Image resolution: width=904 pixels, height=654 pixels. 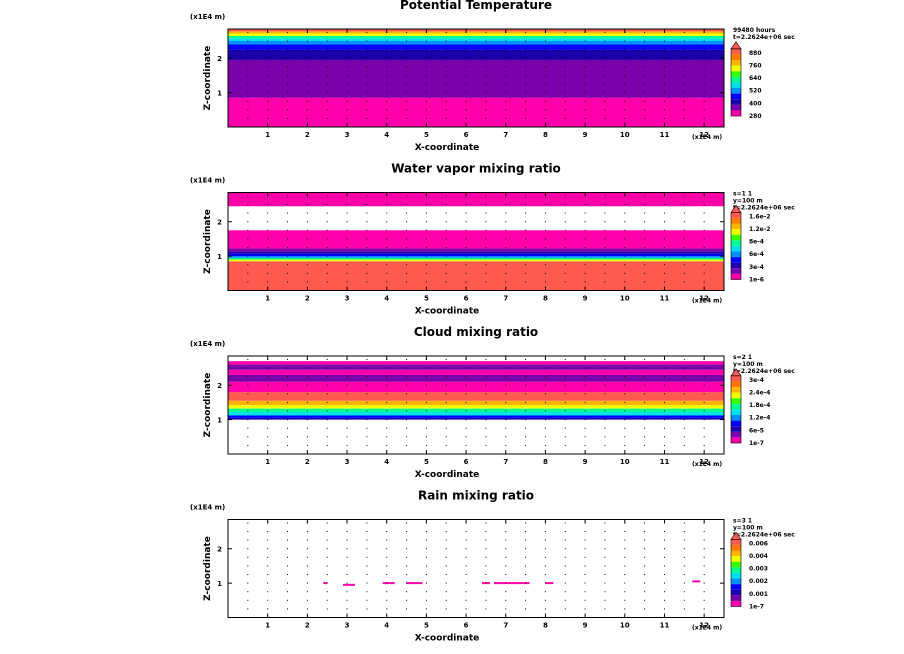 What do you see at coordinates (756, 443) in the screenshot?
I see `colorbar-label: 1e-7` at bounding box center [756, 443].